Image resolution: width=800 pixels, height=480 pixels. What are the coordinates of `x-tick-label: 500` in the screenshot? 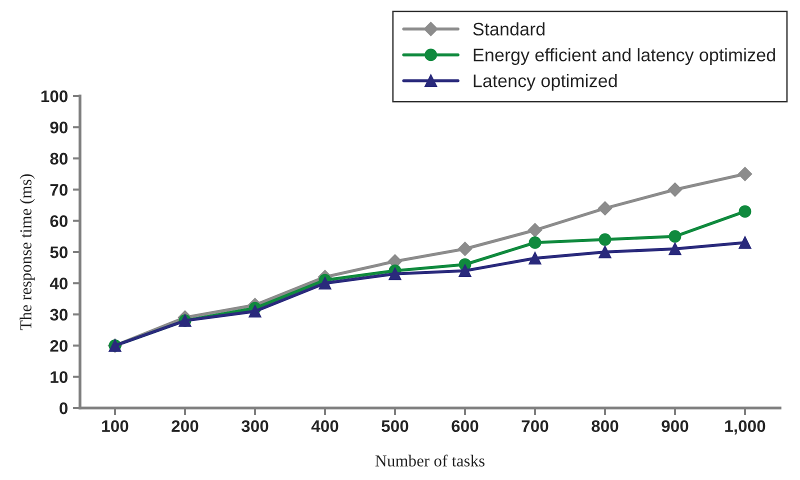 It's located at (395, 426).